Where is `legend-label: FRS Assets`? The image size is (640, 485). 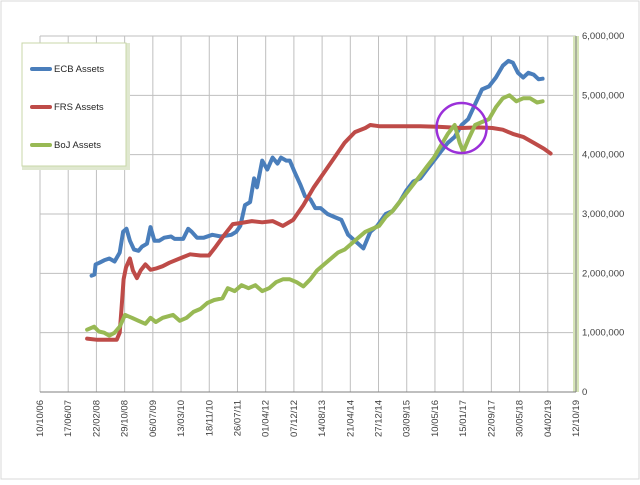 legend-label: FRS Assets is located at coordinates (79, 107).